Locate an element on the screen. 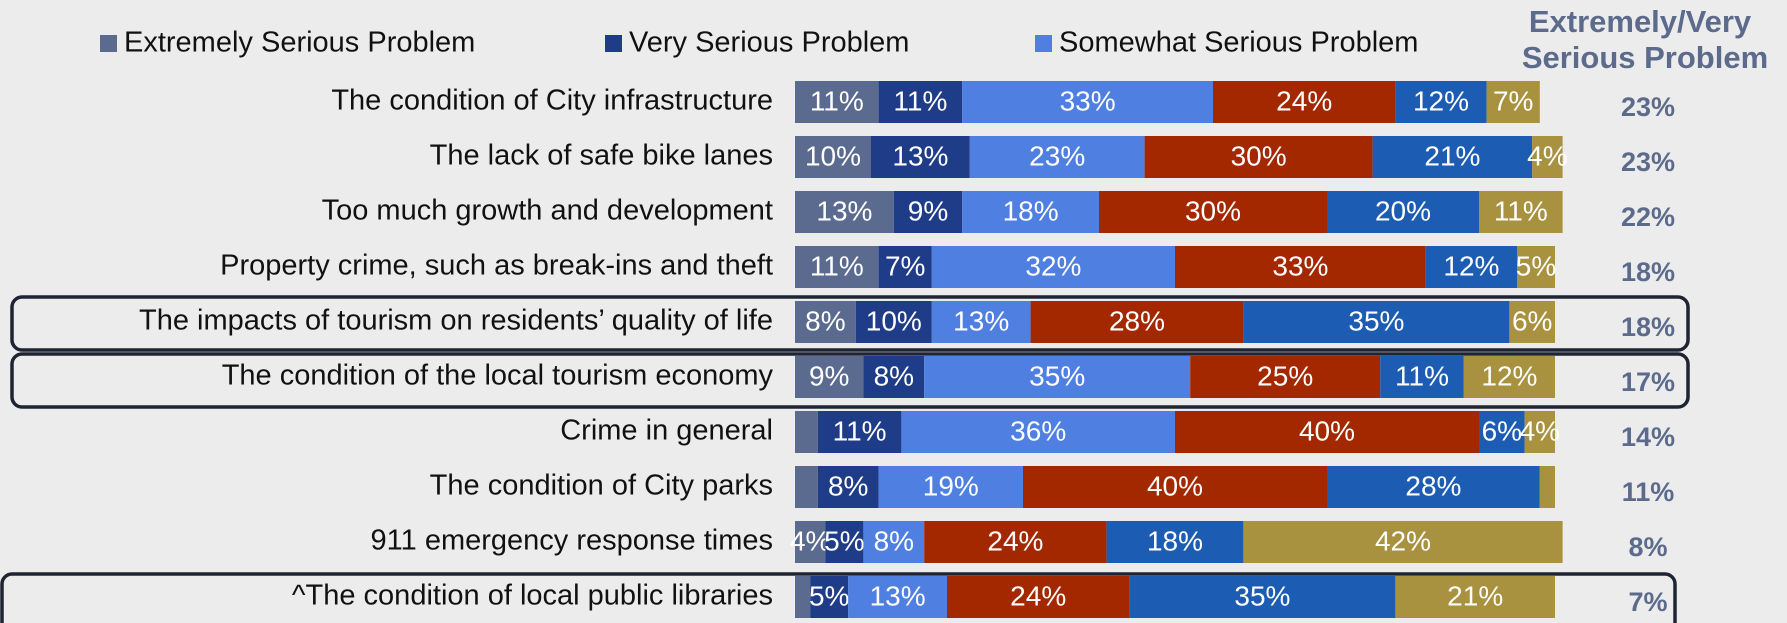 The height and width of the screenshot is (623, 1787). data-label: 23% is located at coordinates (1057, 155).